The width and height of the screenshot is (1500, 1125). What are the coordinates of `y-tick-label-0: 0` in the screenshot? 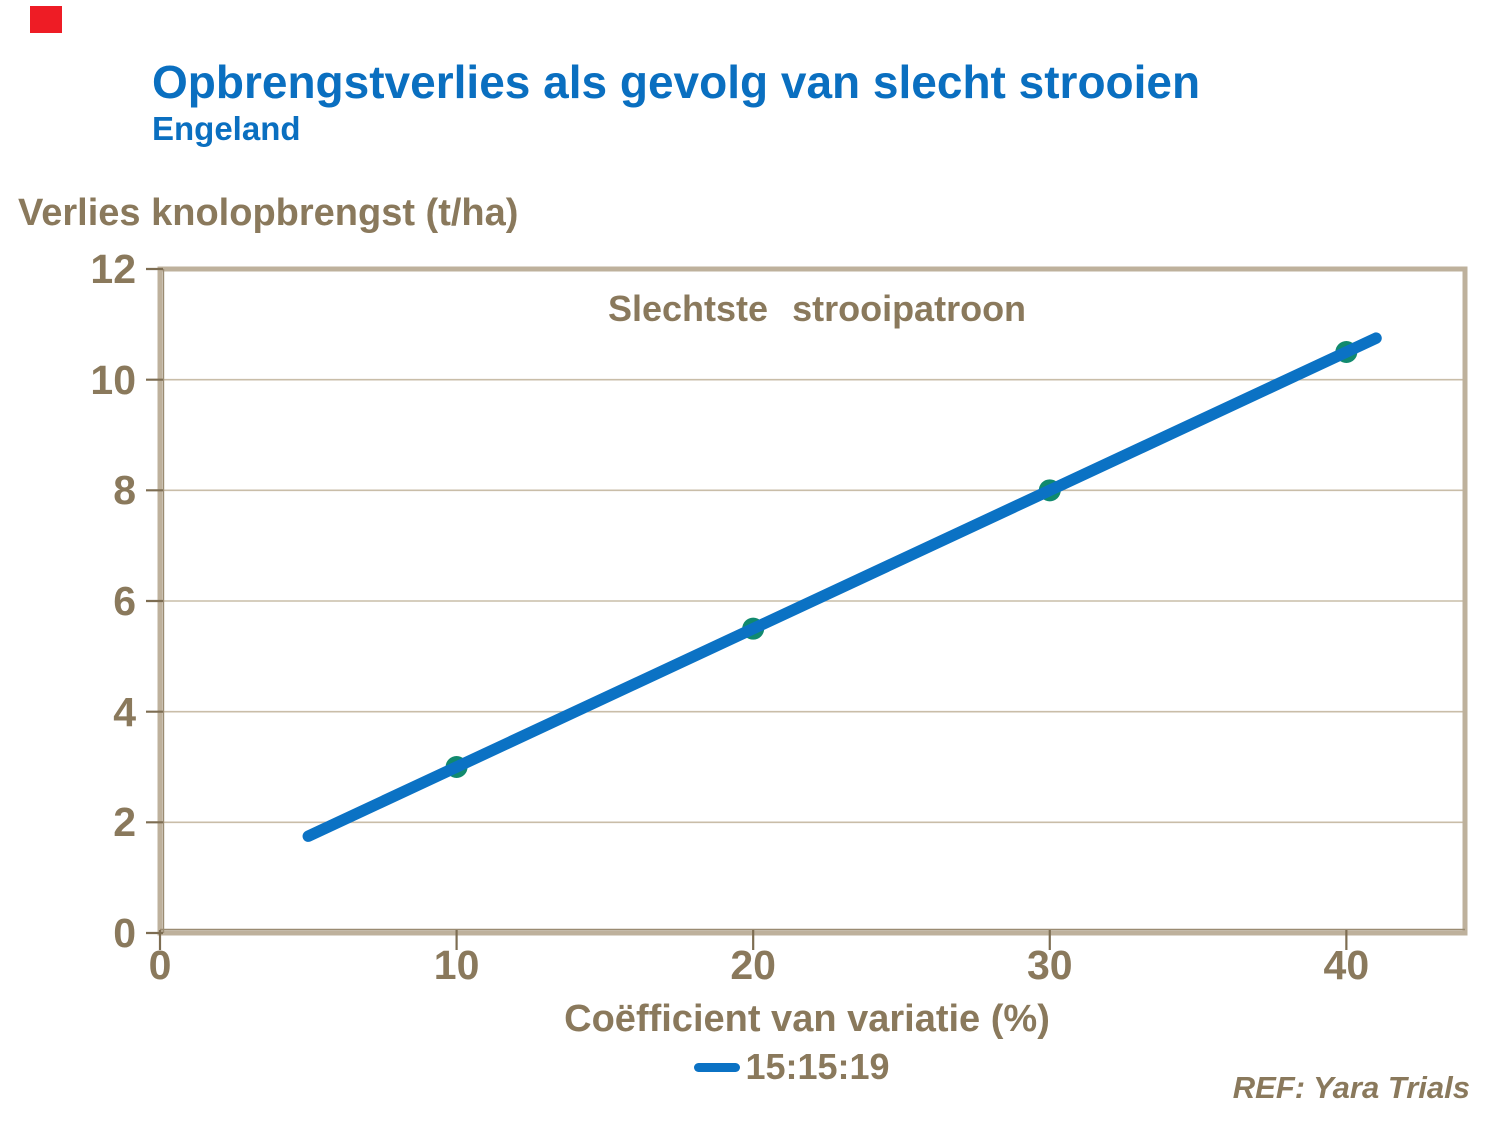 It's located at (124, 933).